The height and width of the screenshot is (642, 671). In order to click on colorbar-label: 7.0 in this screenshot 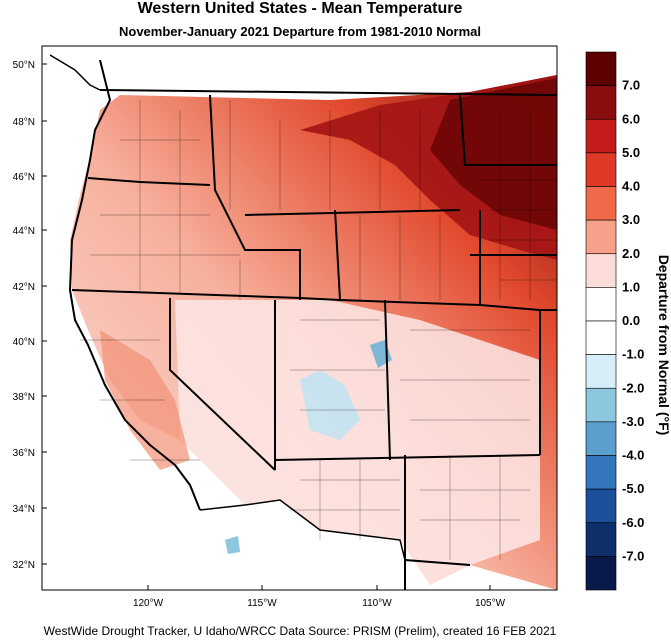, I will do `click(631, 85)`.